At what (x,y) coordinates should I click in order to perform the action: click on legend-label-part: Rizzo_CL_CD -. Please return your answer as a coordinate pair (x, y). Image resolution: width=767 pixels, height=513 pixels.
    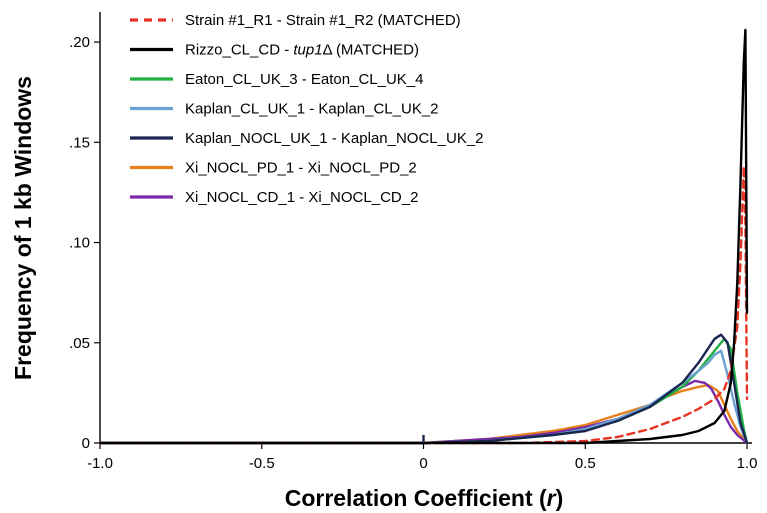
    Looking at the image, I should click on (239, 50).